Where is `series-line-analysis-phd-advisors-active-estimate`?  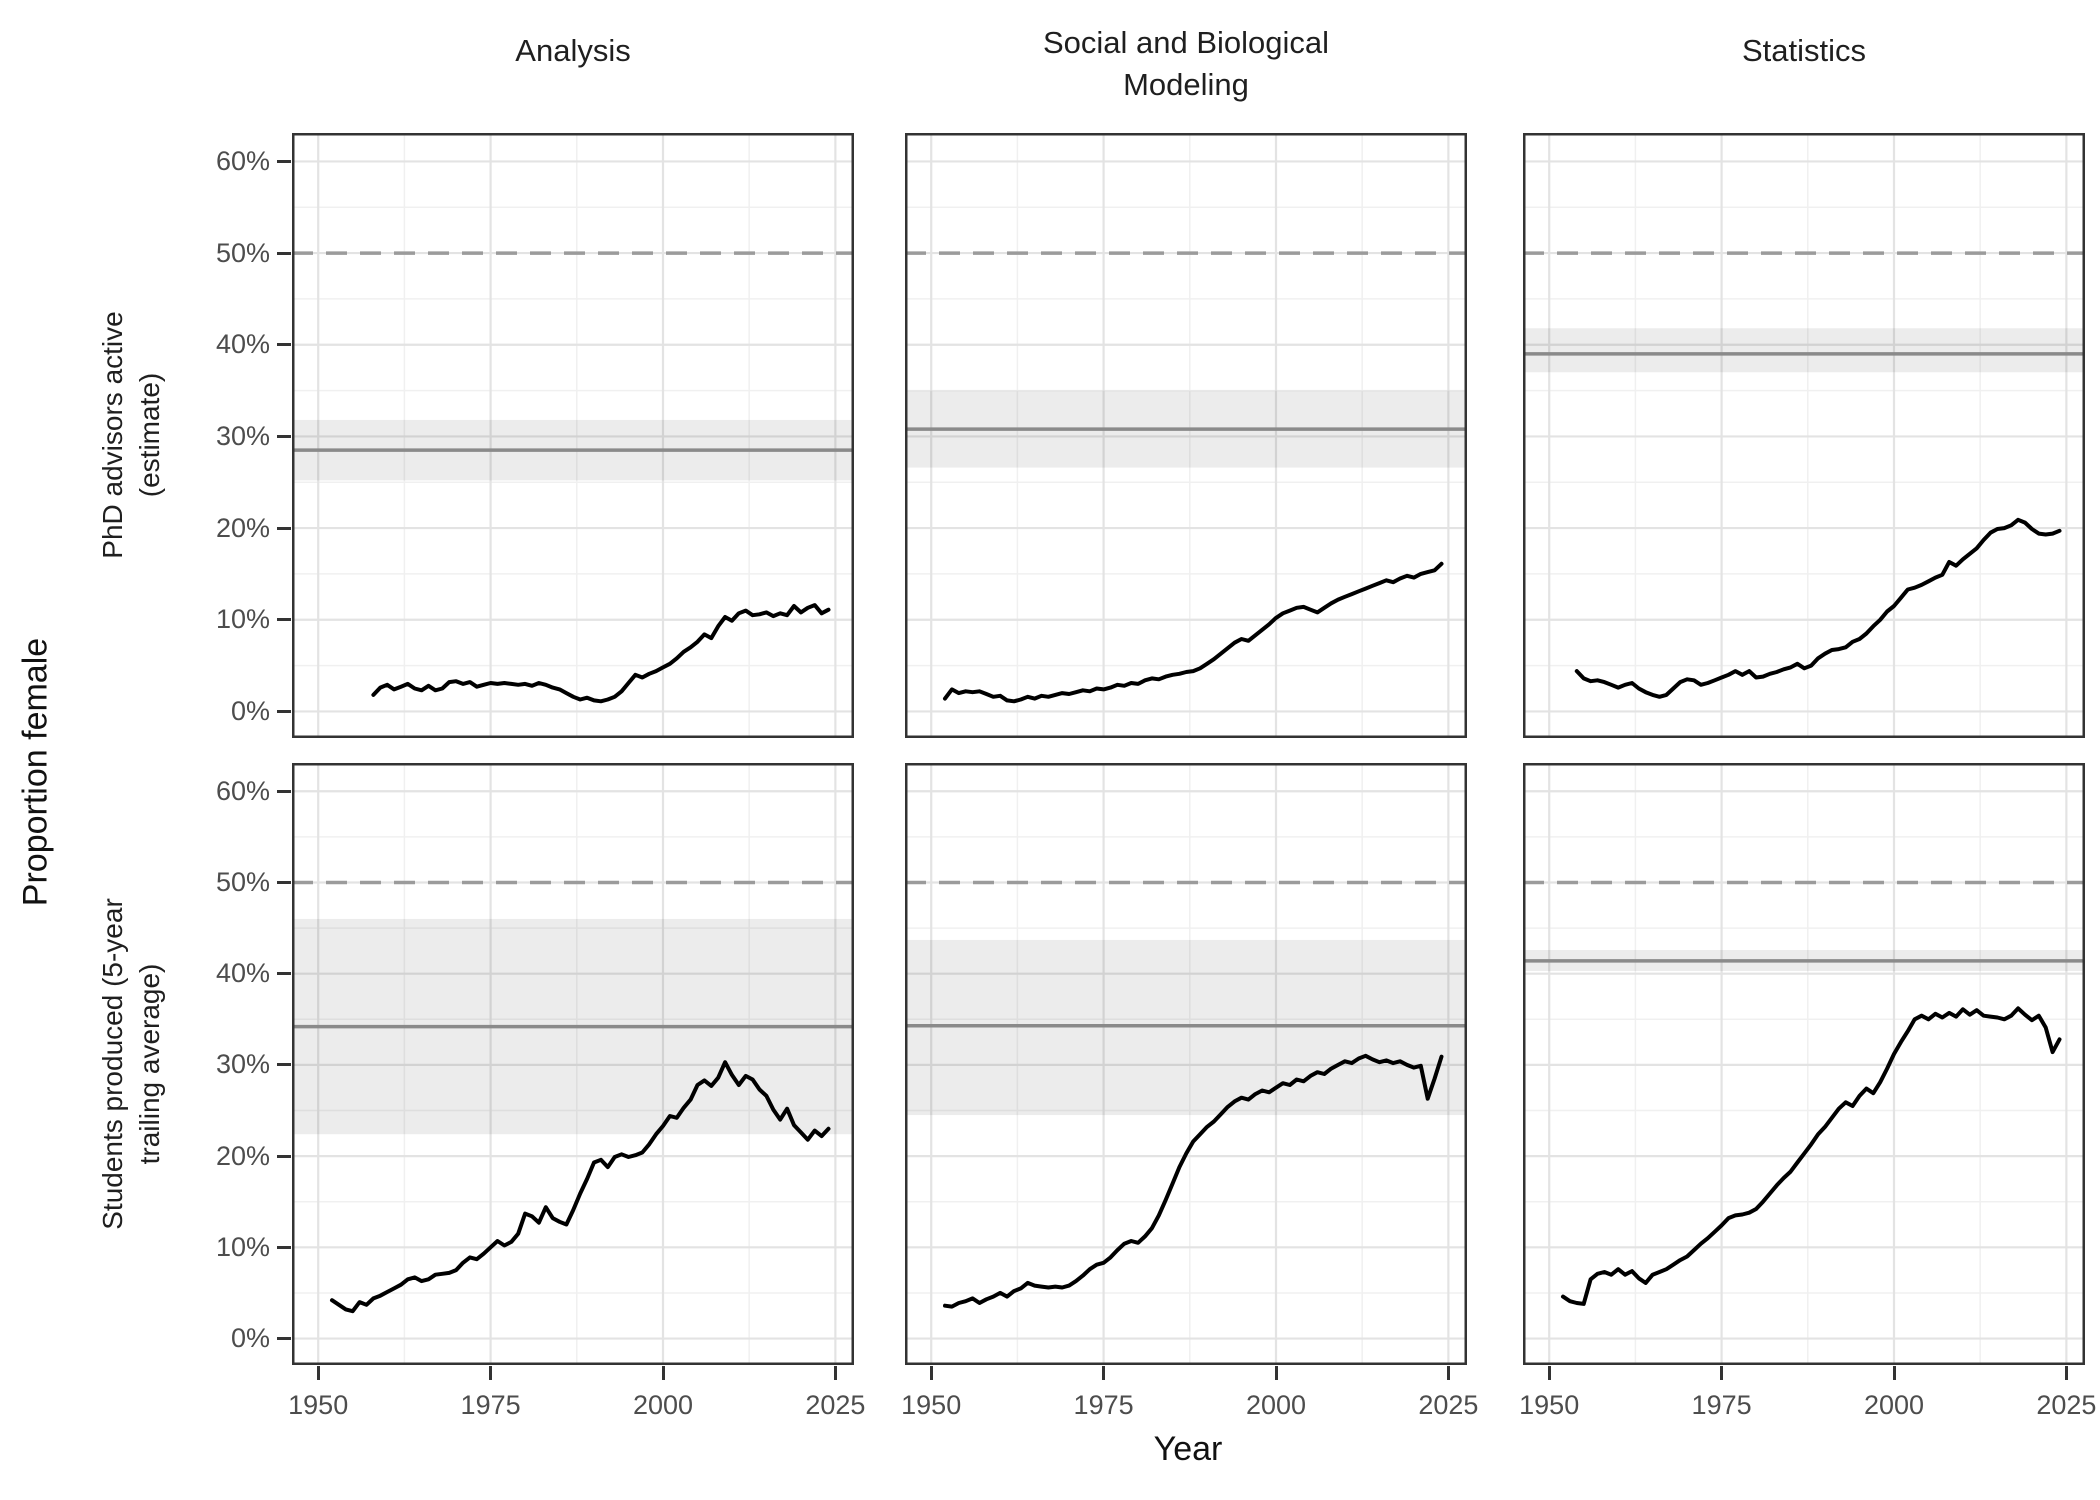 series-line-analysis-phd-advisors-active-estimate is located at coordinates (601, 653).